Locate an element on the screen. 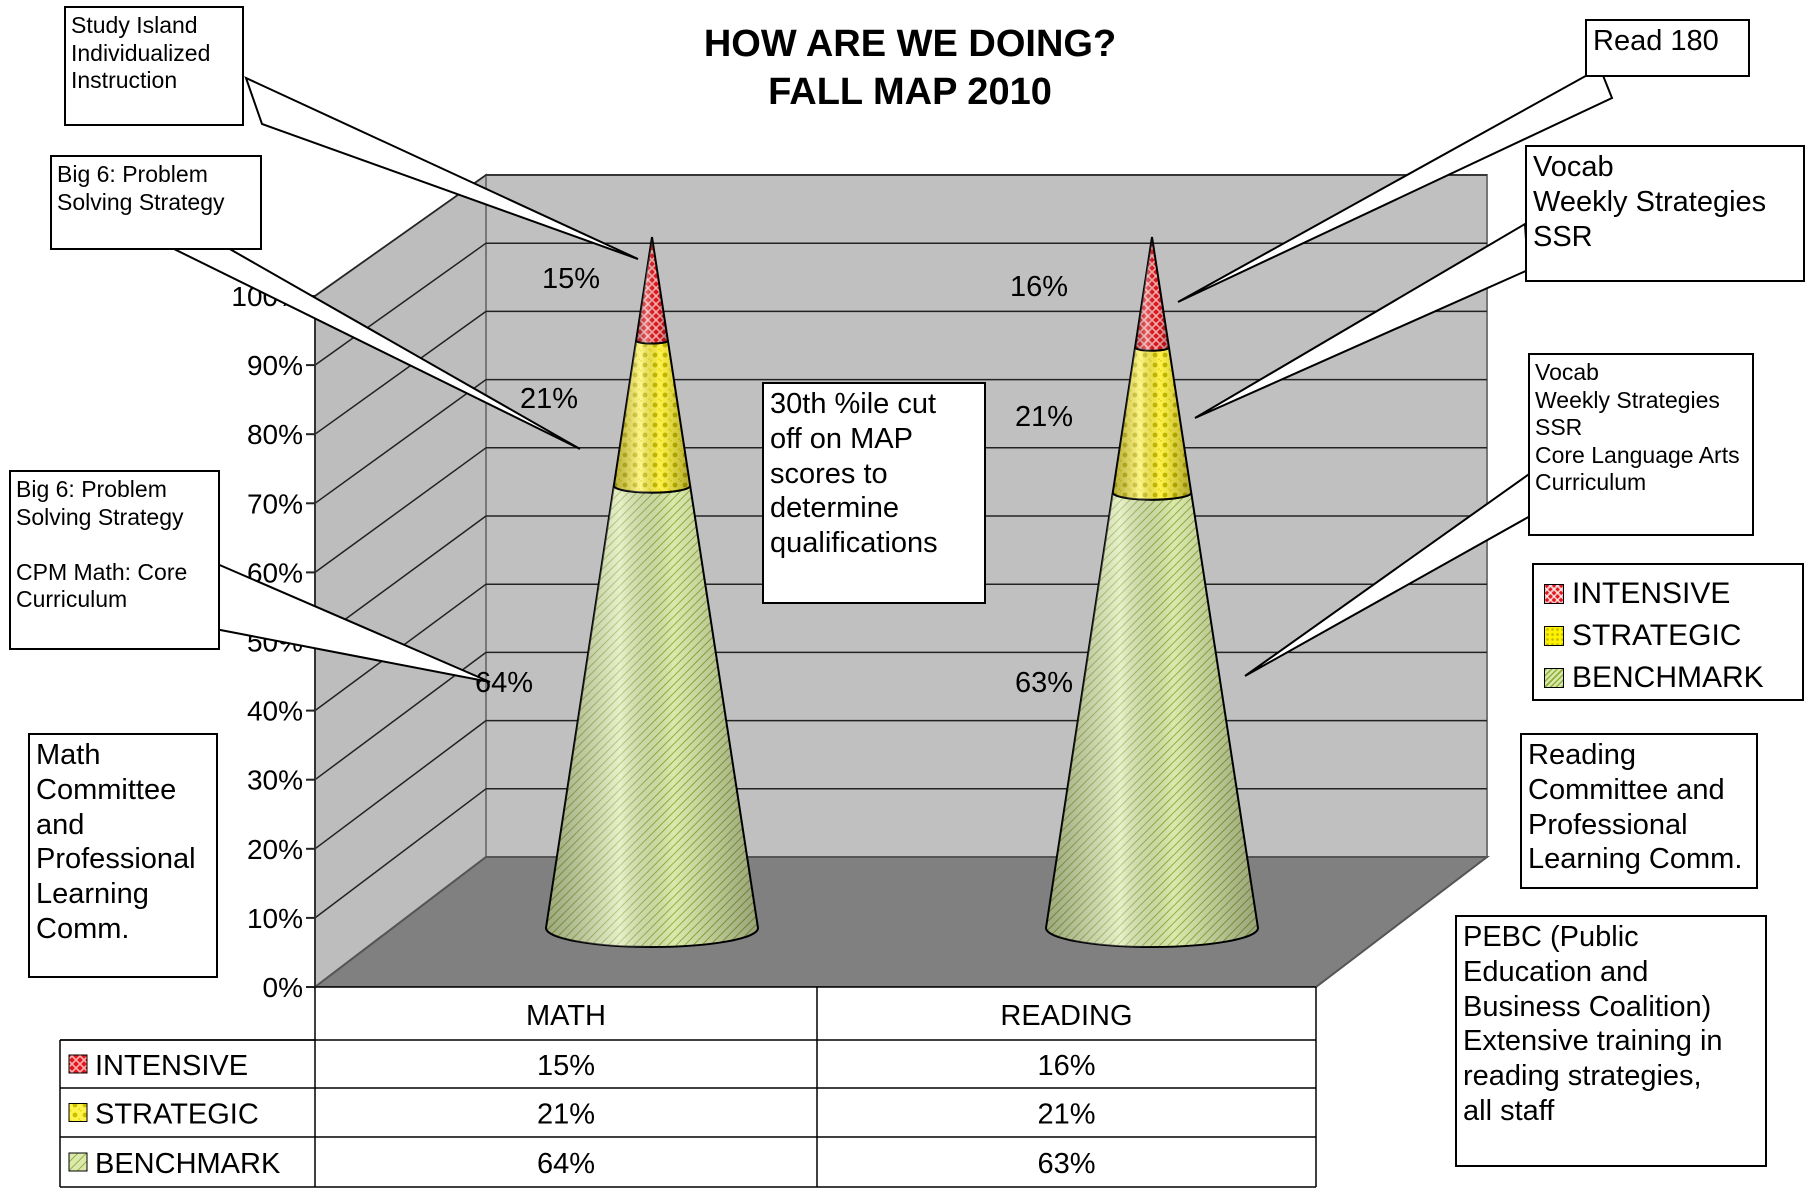 Image resolution: width=1807 pixels, height=1191 pixels. data-label-math-intensive: 15% is located at coordinates (571, 279).